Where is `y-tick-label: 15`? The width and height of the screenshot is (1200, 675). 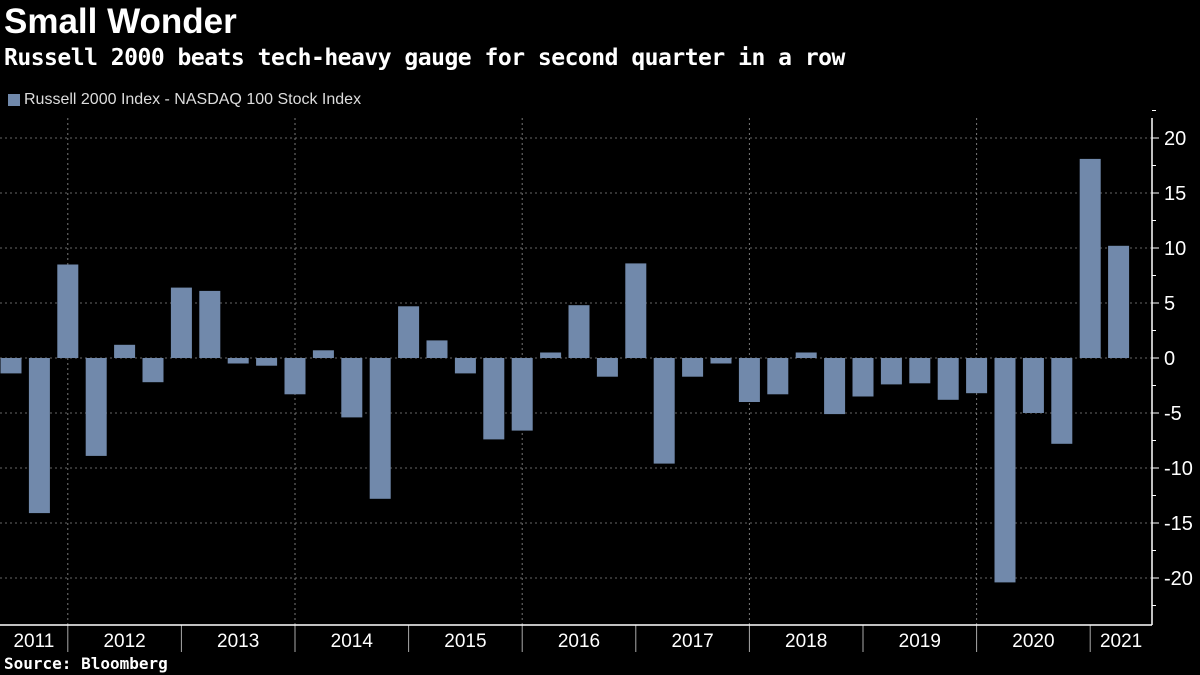
y-tick-label: 15 is located at coordinates (1175, 194).